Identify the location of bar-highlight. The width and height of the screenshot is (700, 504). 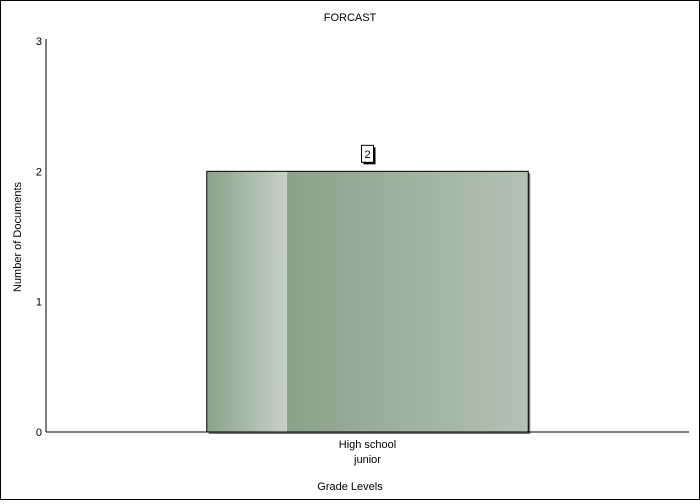
(247, 302).